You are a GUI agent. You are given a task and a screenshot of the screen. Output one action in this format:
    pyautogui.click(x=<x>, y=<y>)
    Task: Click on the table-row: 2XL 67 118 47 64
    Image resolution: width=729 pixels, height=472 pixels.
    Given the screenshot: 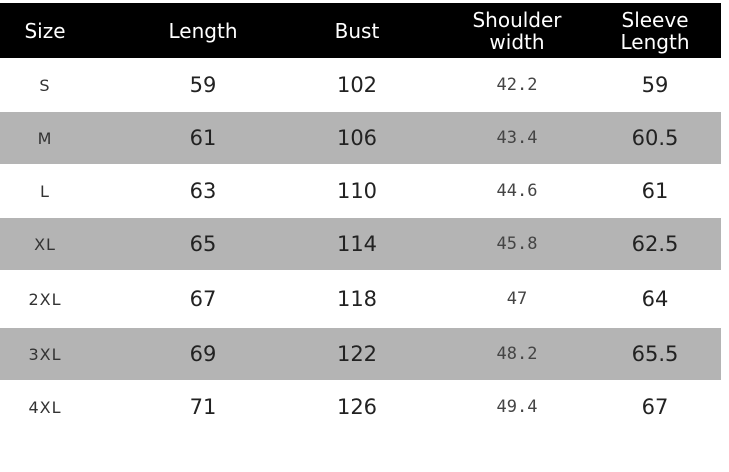 What is the action you would take?
    pyautogui.click(x=360, y=299)
    